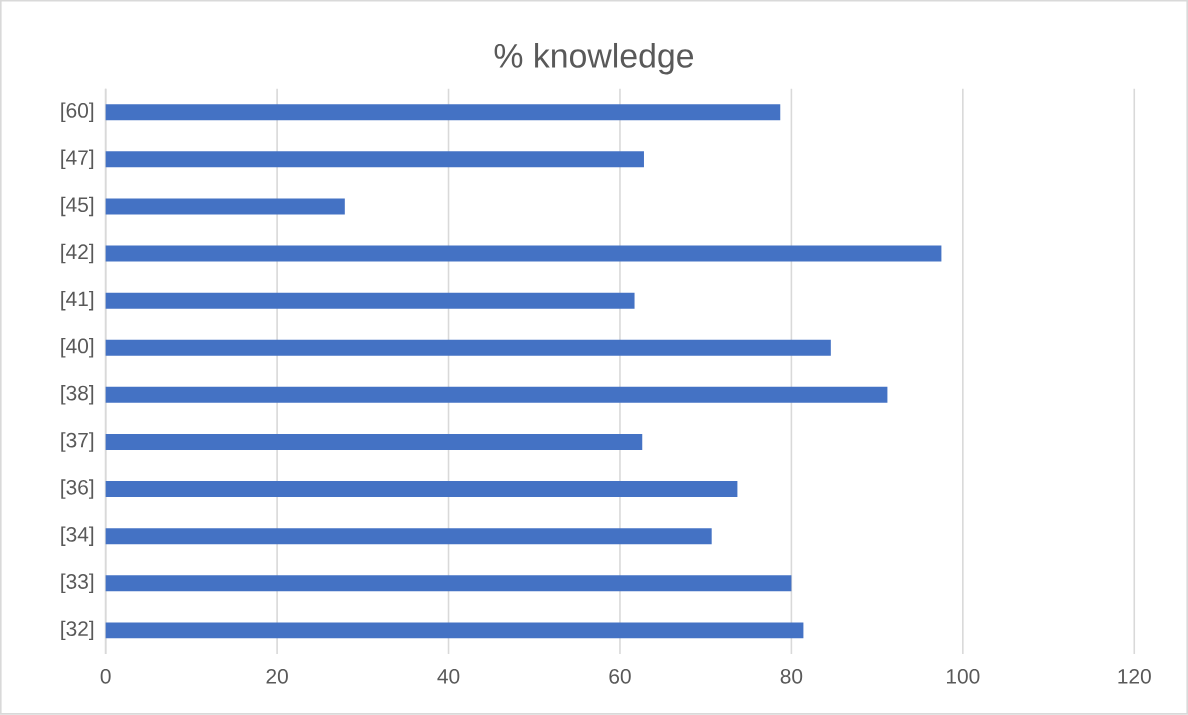  What do you see at coordinates (77, 159) in the screenshot?
I see `y-tick-label: [47]` at bounding box center [77, 159].